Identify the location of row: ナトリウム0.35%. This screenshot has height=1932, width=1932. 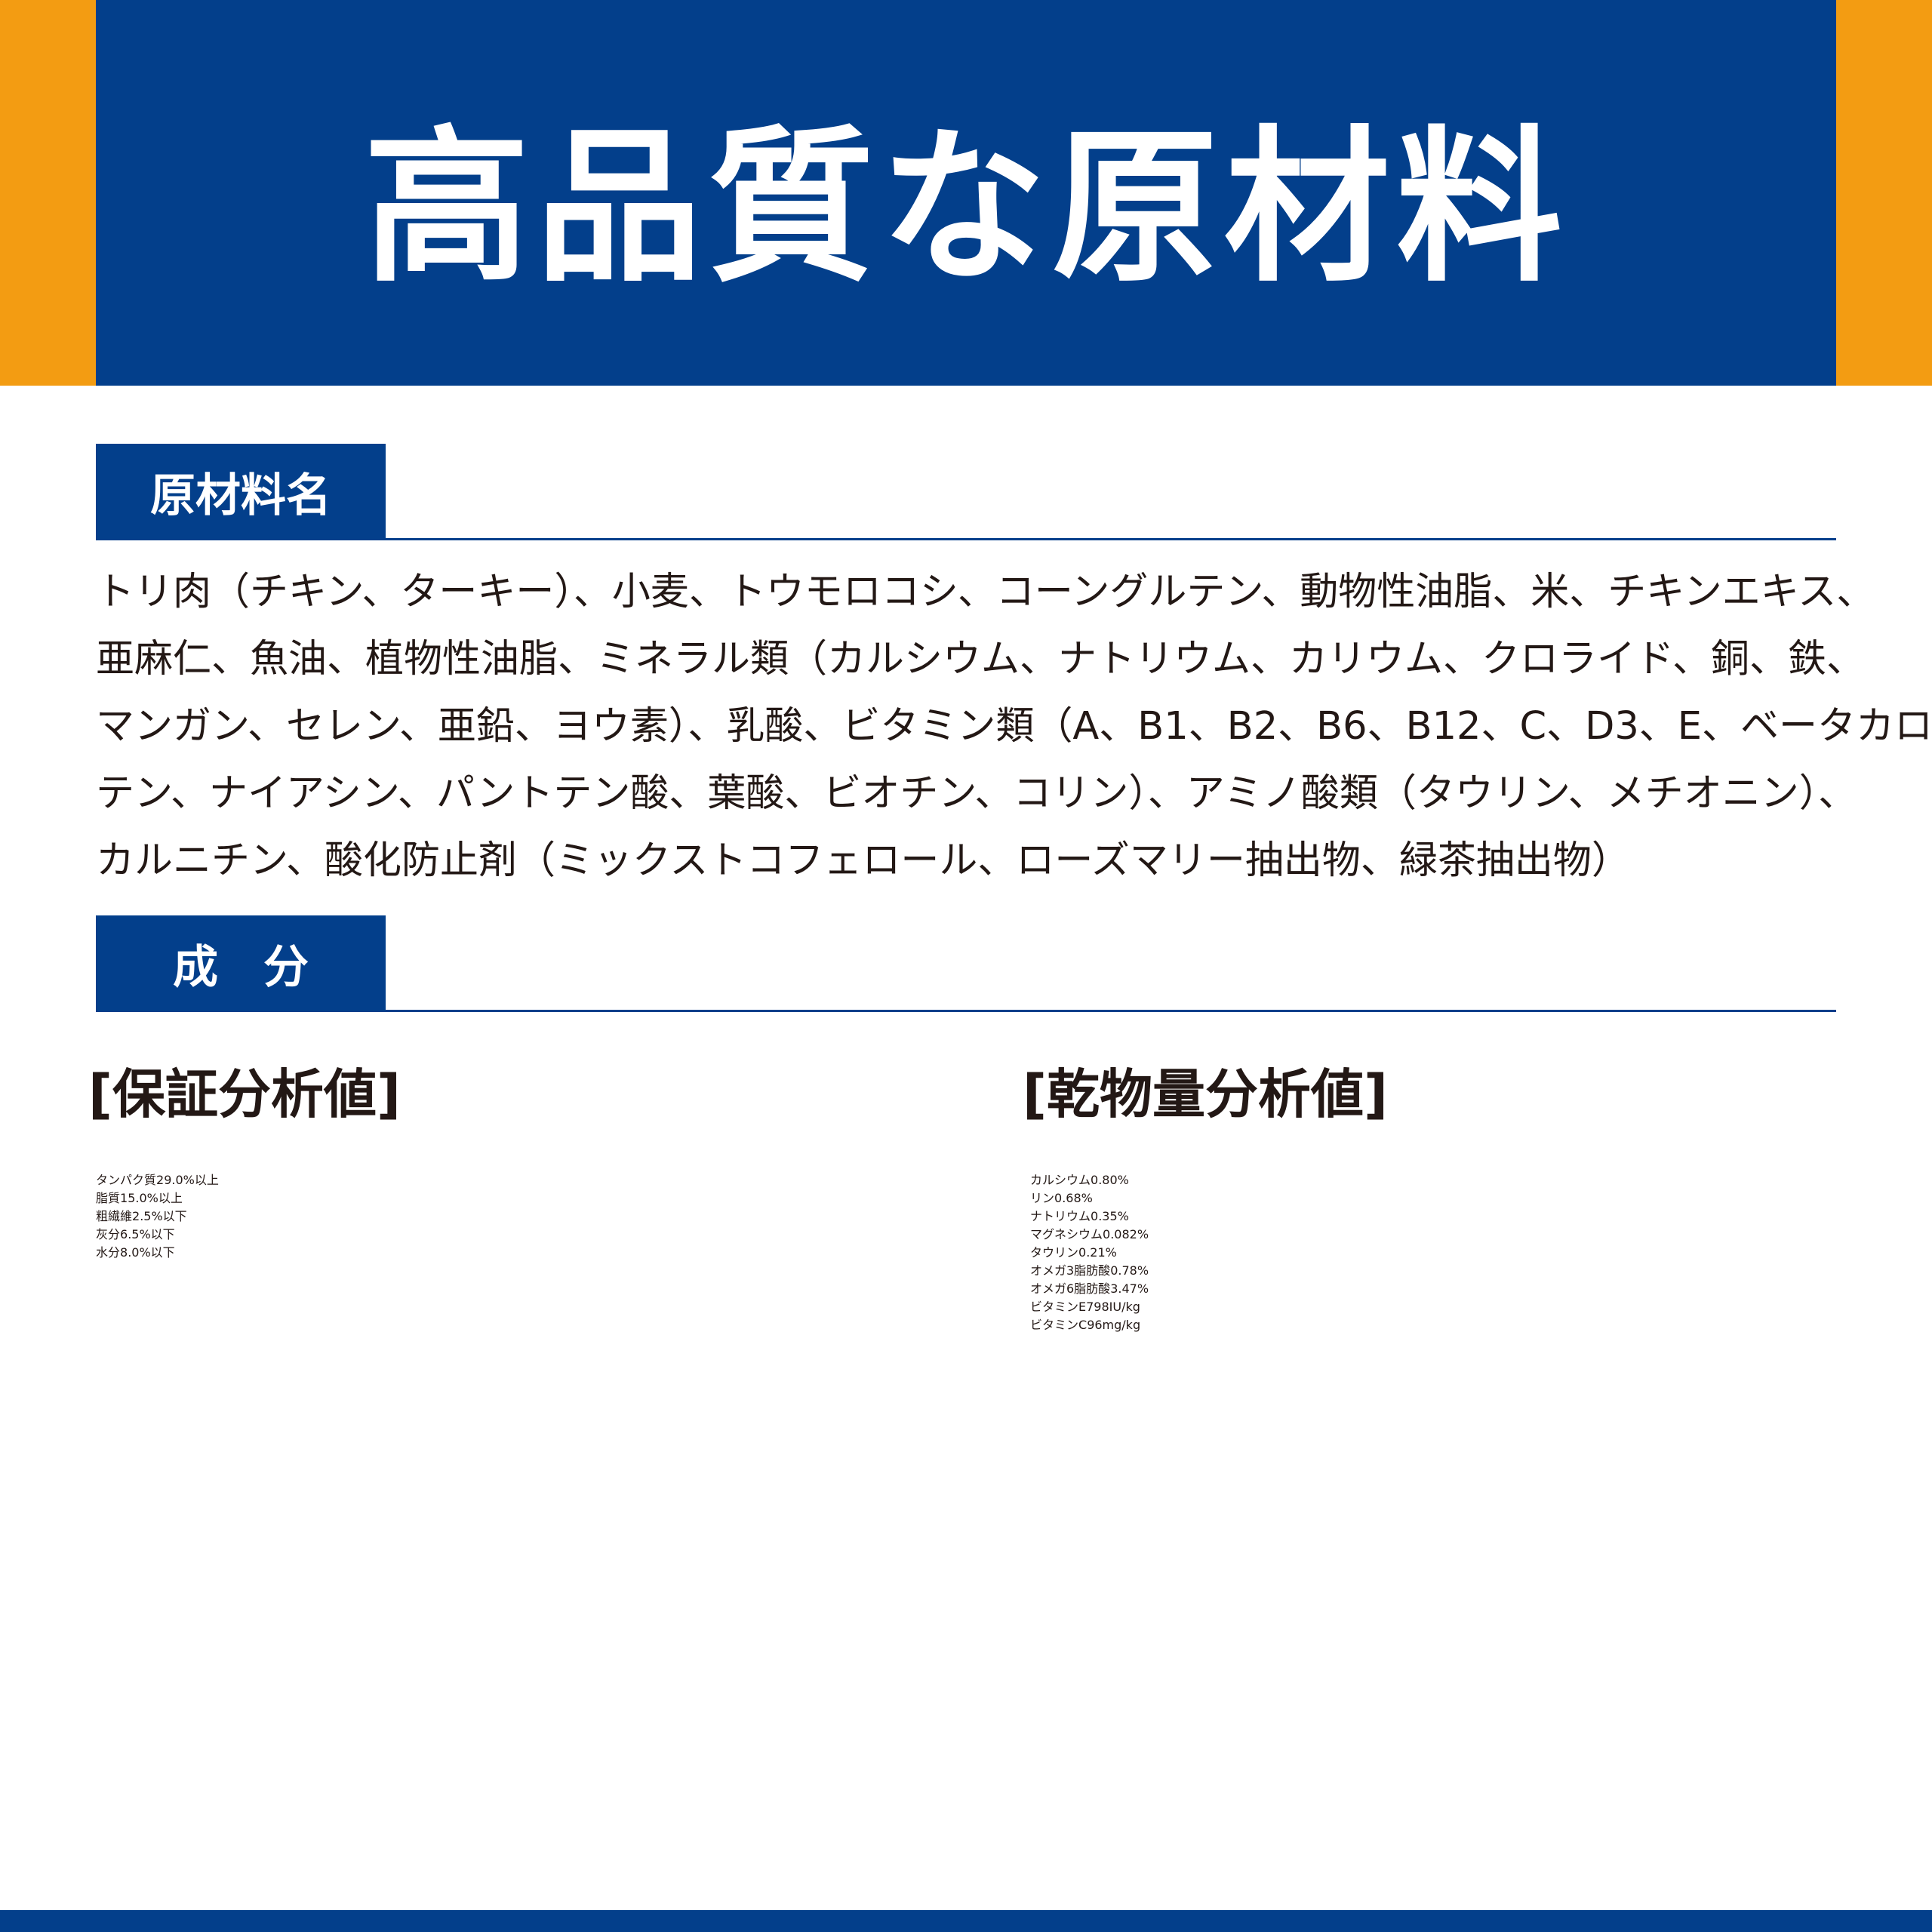
(1433, 1215).